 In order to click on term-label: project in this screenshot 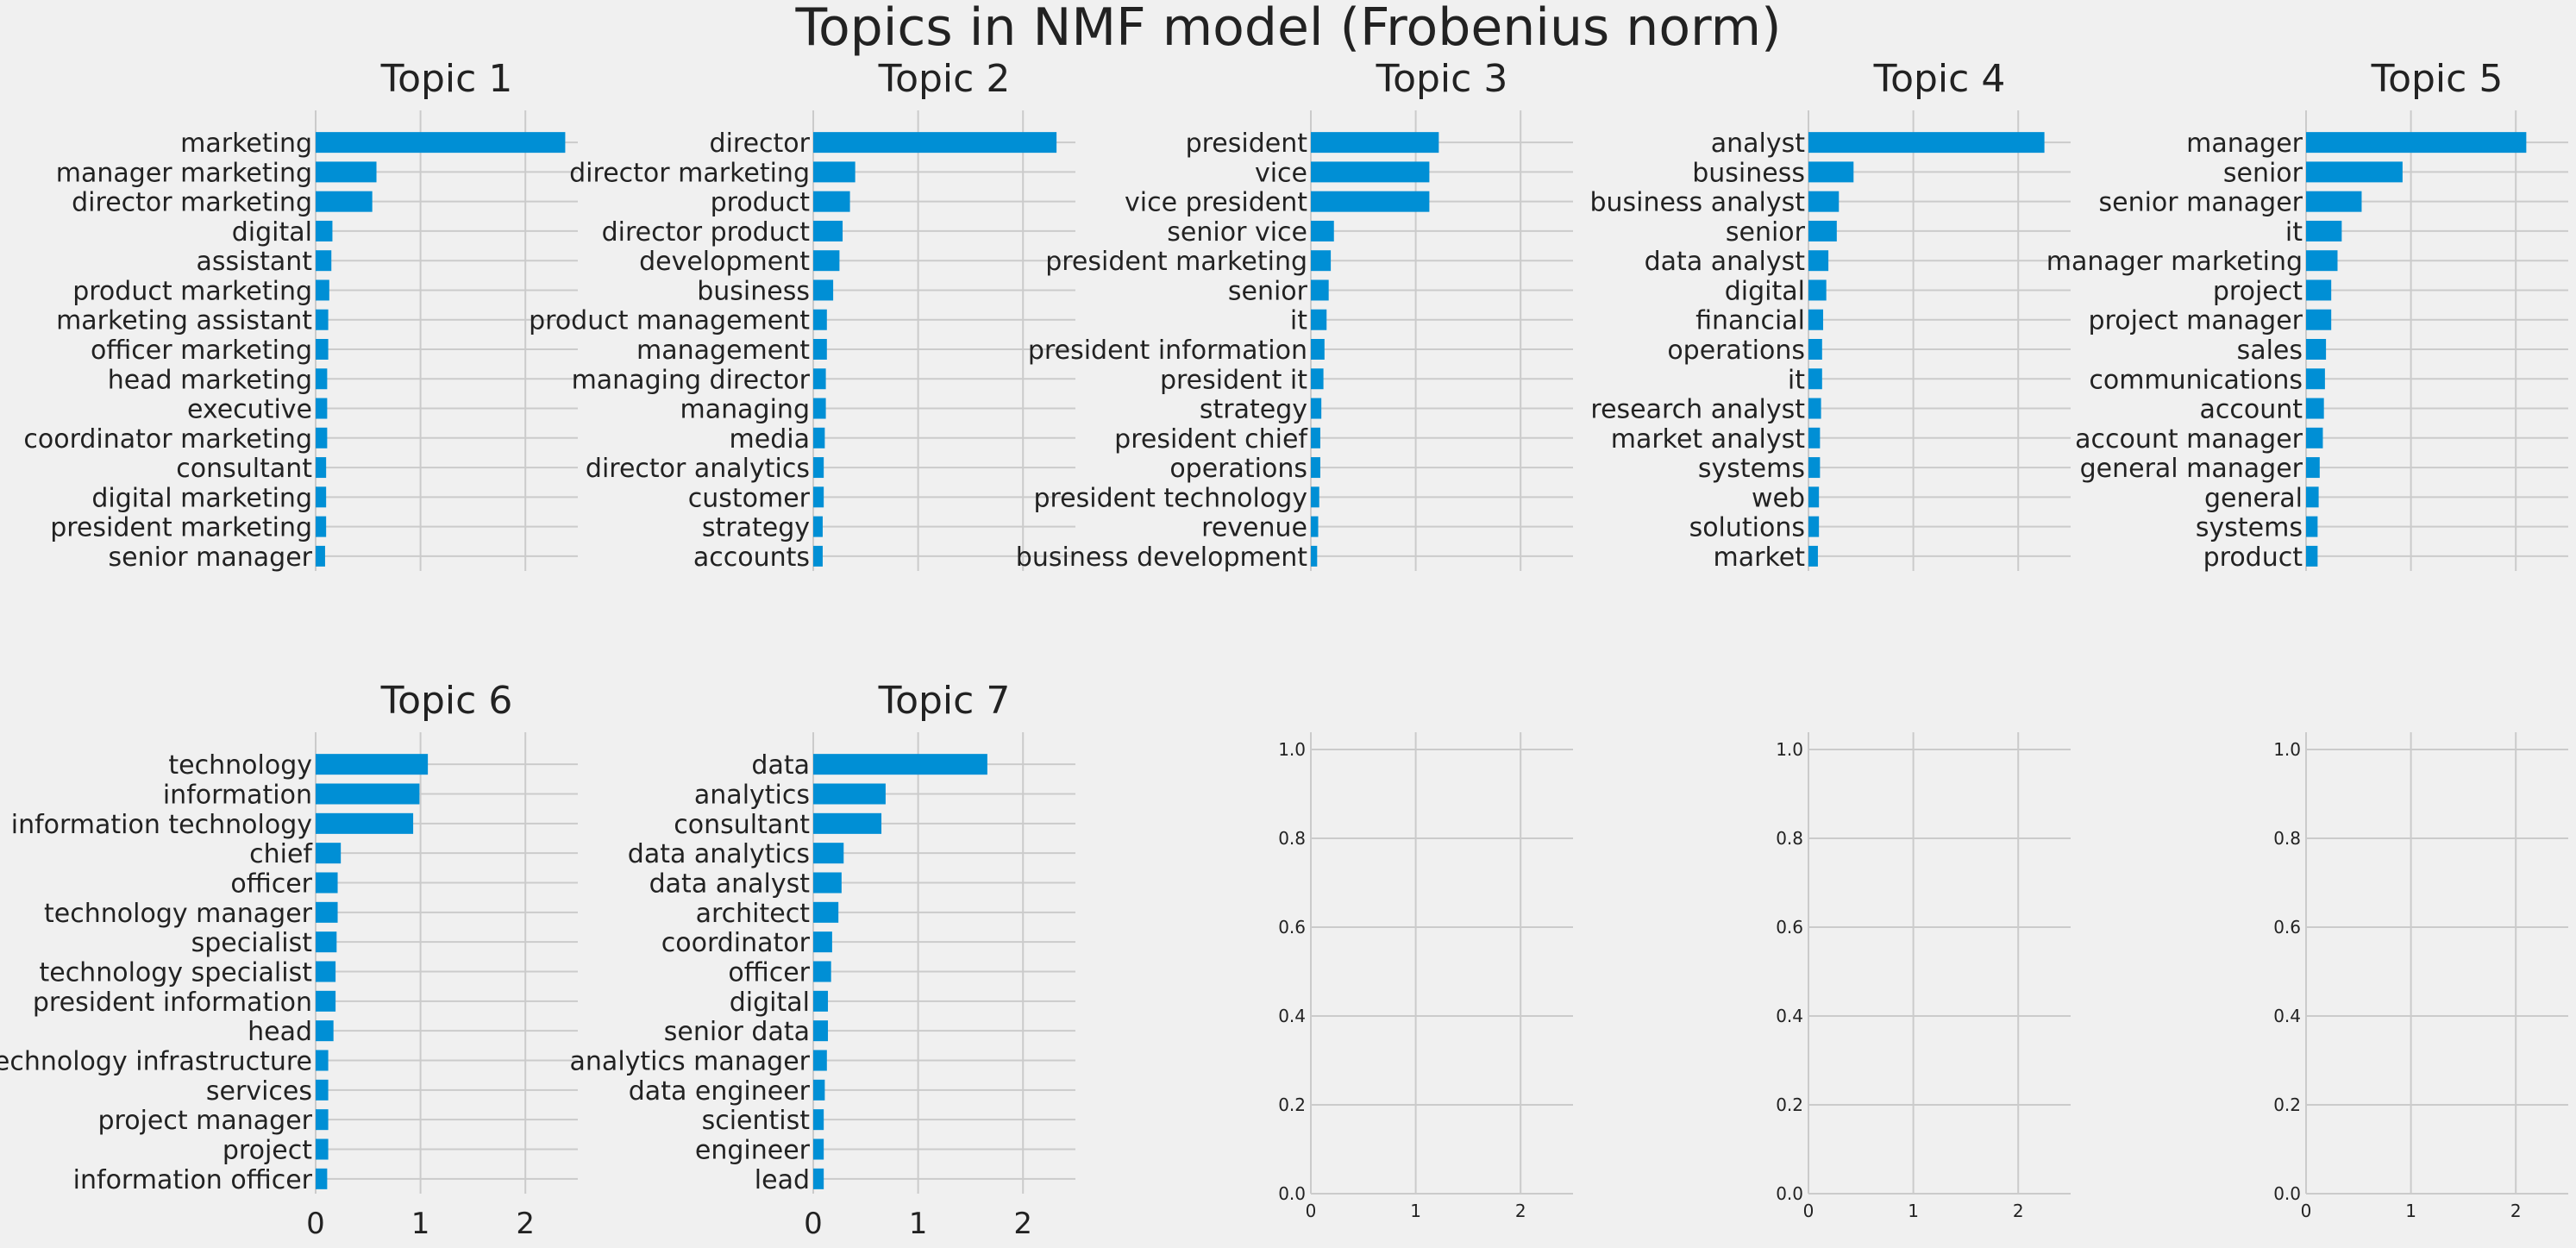, I will do `click(2258, 291)`.